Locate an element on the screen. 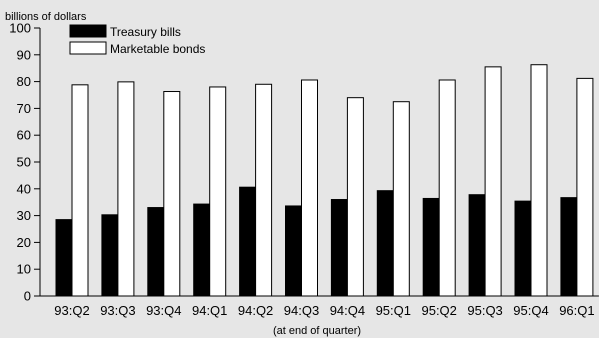 The height and width of the screenshot is (338, 599). y-tick-label: 20 is located at coordinates (24, 242).